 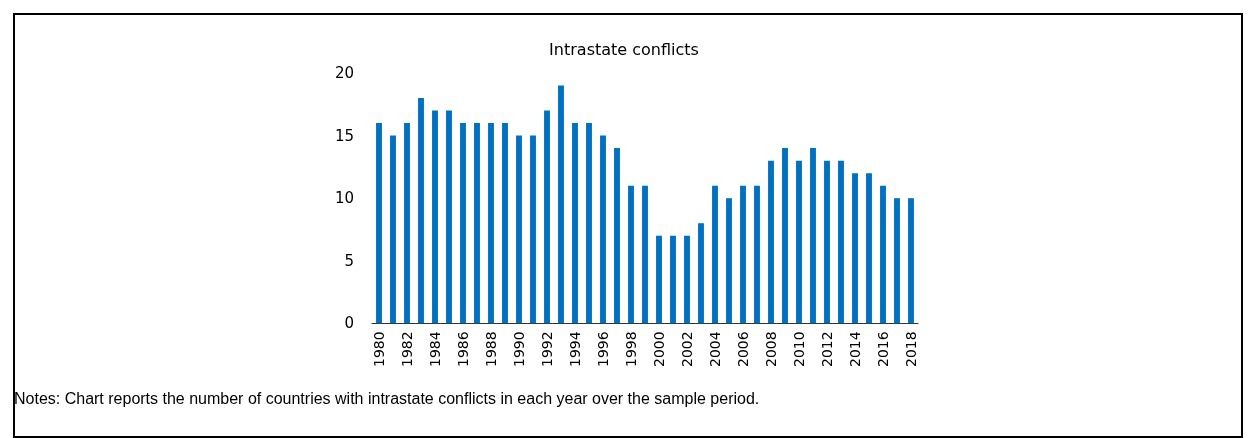 I want to click on x-tick-label: 2012, so click(x=827, y=349).